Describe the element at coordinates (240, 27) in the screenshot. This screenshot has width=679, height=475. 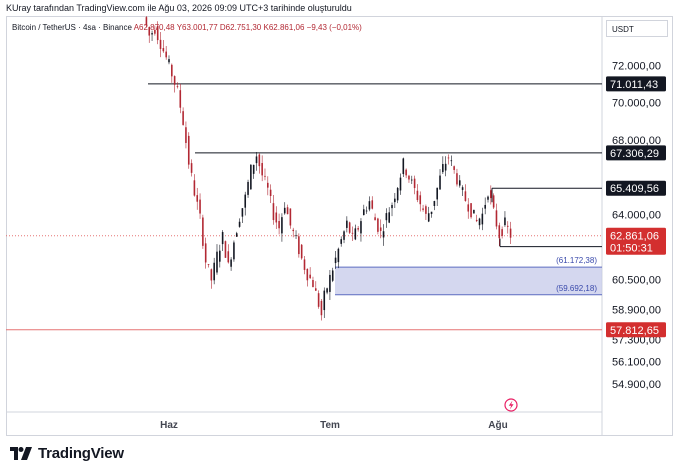
I see `legend-low: D62.751,30` at that location.